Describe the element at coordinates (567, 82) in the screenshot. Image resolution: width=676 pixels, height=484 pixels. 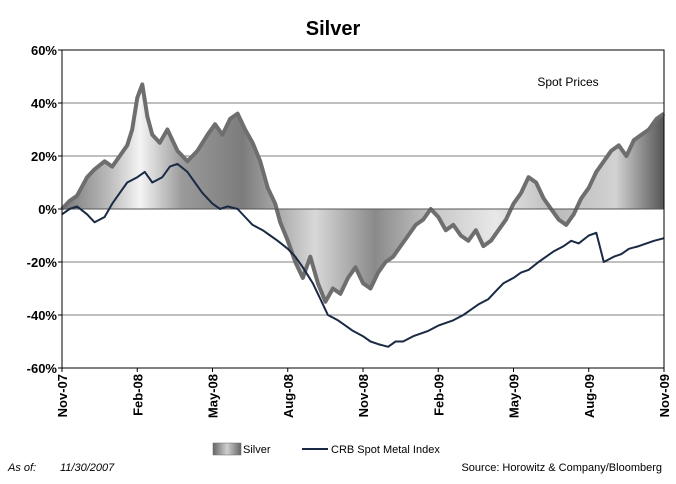
I see `spot-prices-annotation: Spot Prices` at that location.